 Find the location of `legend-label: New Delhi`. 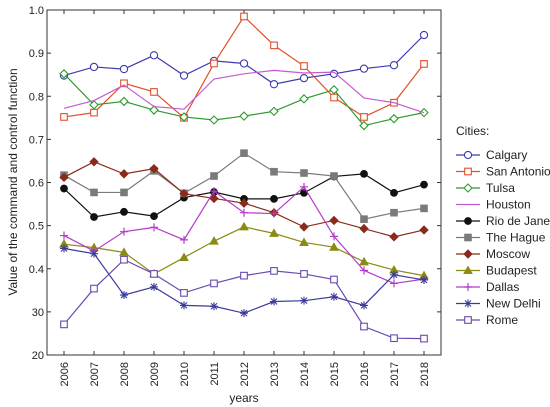

legend-label: New Delhi is located at coordinates (513, 304).